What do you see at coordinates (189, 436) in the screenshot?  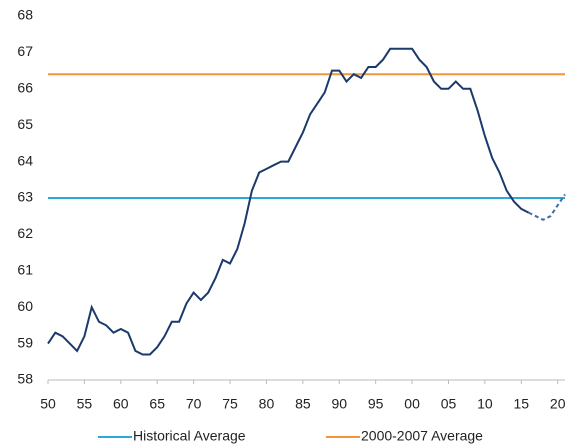 I see `legend-label: Historical Average` at bounding box center [189, 436].